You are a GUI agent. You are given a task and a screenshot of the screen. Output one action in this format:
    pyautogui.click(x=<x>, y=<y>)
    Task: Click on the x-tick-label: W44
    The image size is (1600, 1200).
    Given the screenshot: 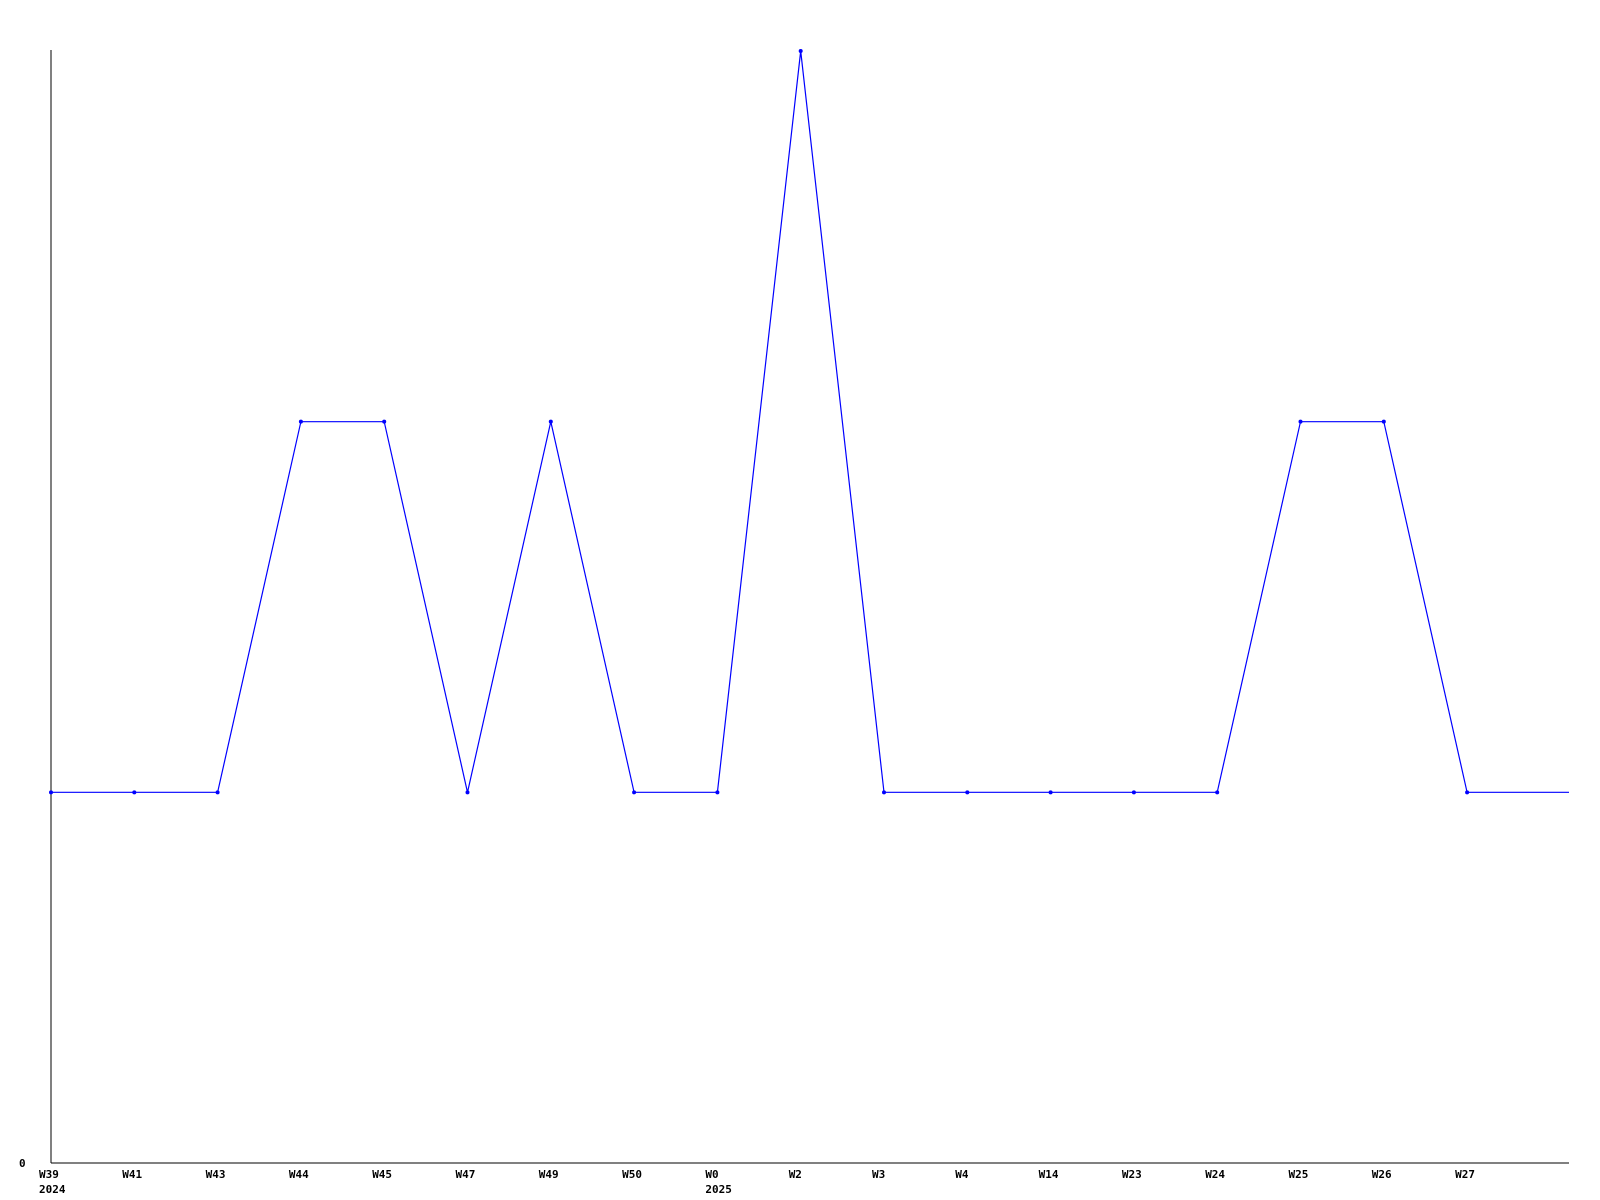 What is the action you would take?
    pyautogui.click(x=299, y=1174)
    